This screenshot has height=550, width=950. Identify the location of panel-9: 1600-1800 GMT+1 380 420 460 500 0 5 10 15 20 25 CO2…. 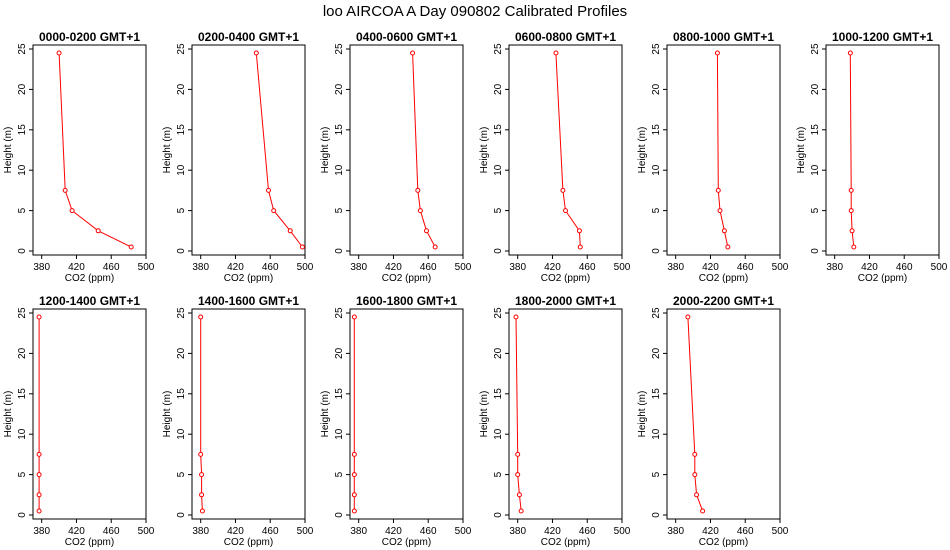
(396, 421).